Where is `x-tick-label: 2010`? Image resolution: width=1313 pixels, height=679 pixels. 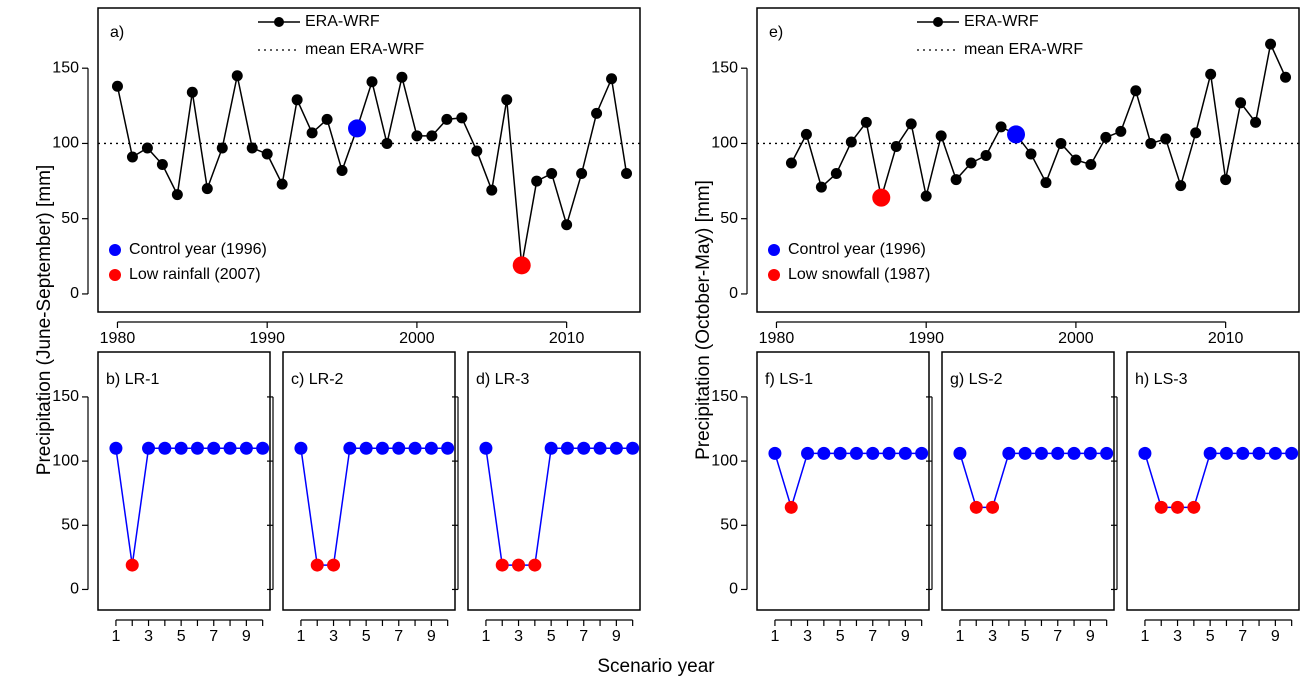
x-tick-label: 2010 is located at coordinates (1226, 338).